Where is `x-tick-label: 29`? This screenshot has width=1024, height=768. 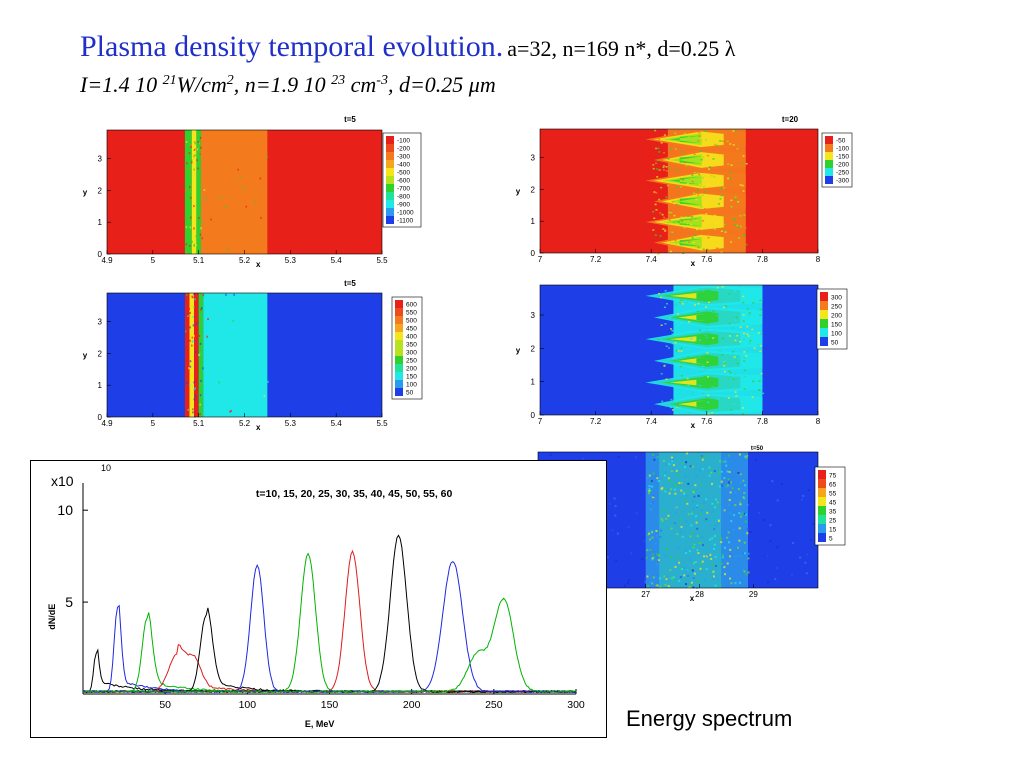 x-tick-label: 29 is located at coordinates (753, 594).